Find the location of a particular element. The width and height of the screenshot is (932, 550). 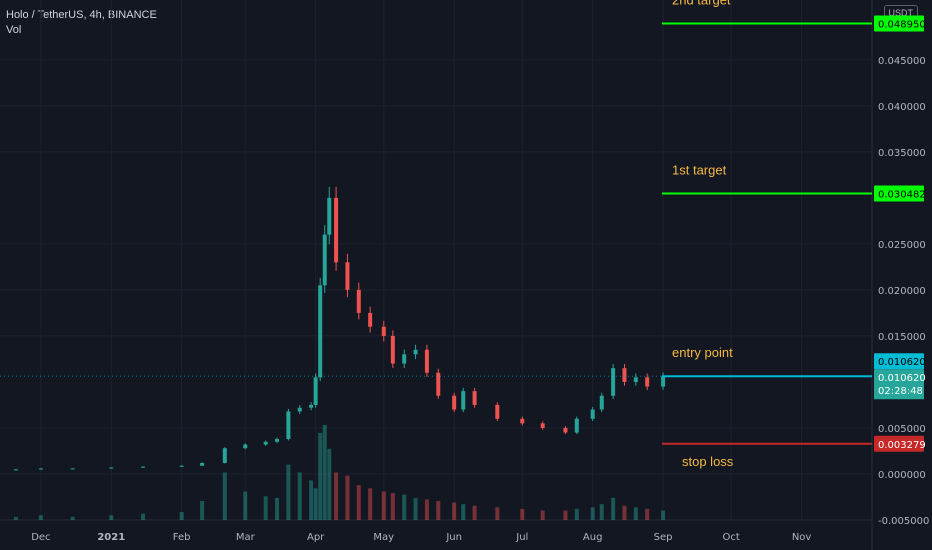

x-tick-label: May is located at coordinates (383, 537).